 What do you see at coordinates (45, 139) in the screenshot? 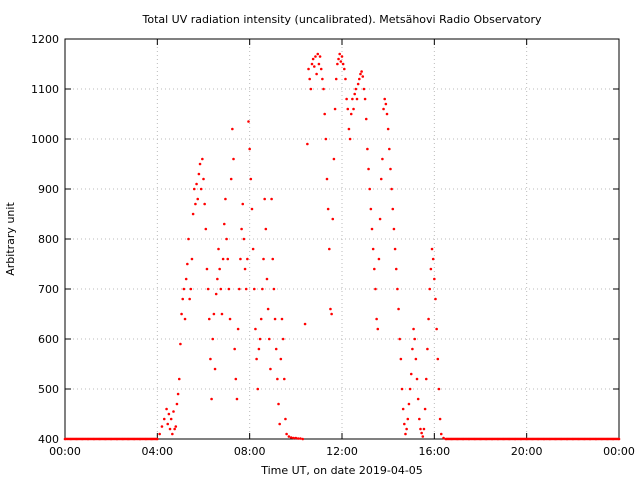
I see `y-tick-label: 1000` at bounding box center [45, 139].